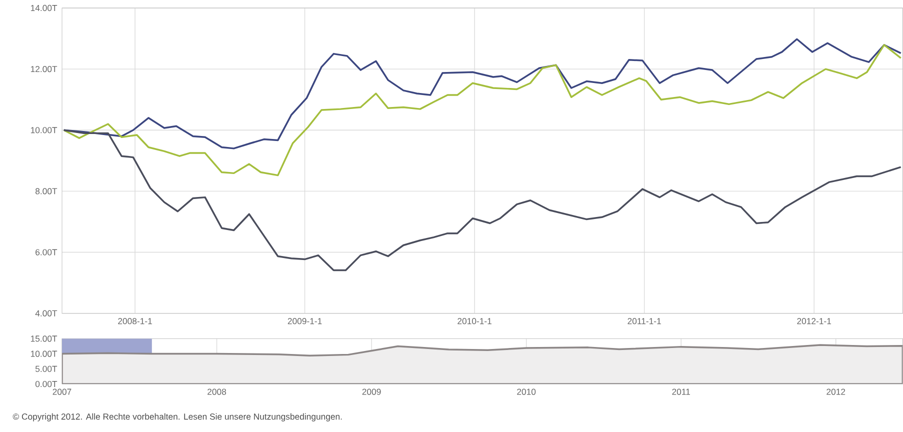  Describe the element at coordinates (47, 252) in the screenshot. I see `y-tick-label: 6.00T` at that location.